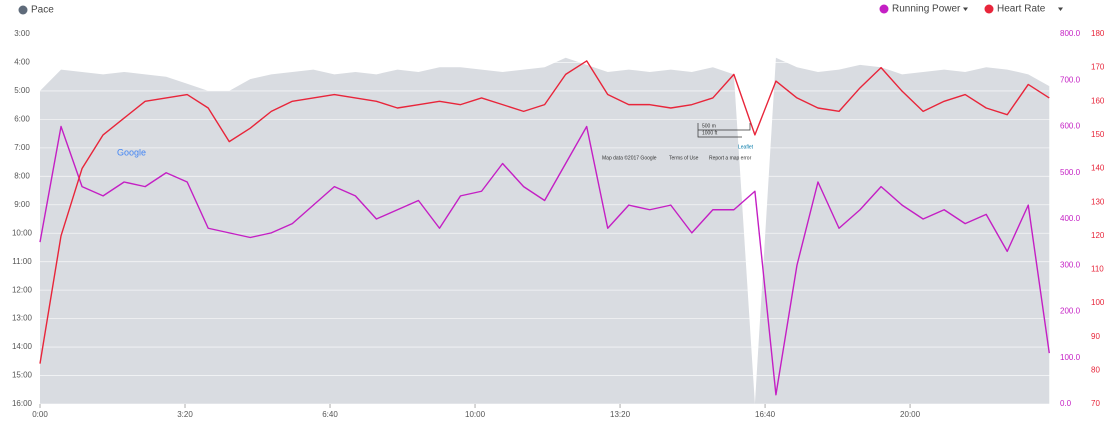  What do you see at coordinates (926, 9) in the screenshot?
I see `legend-label: Running Power` at bounding box center [926, 9].